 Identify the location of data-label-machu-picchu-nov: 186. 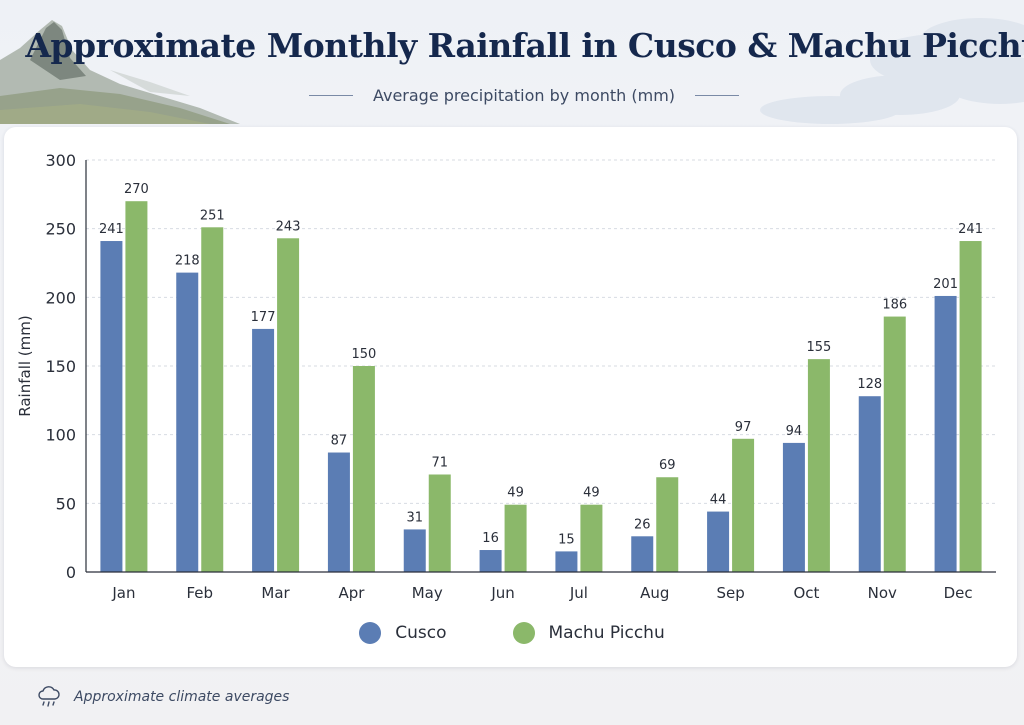
(894, 305).